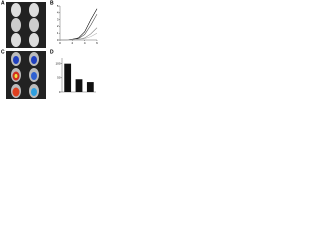 This screenshot has width=320, height=240. What do you see at coordinates (52, 52) in the screenshot?
I see `panel-label: D` at bounding box center [52, 52].